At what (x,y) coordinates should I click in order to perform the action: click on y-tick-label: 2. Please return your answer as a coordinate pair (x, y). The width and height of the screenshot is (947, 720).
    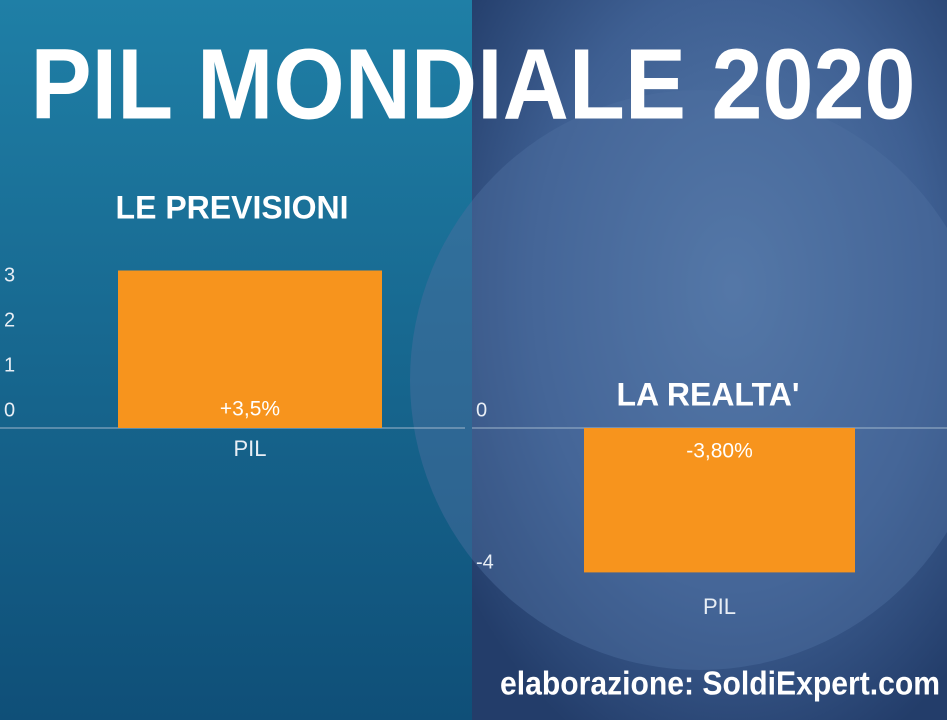
    Looking at the image, I should click on (9, 320).